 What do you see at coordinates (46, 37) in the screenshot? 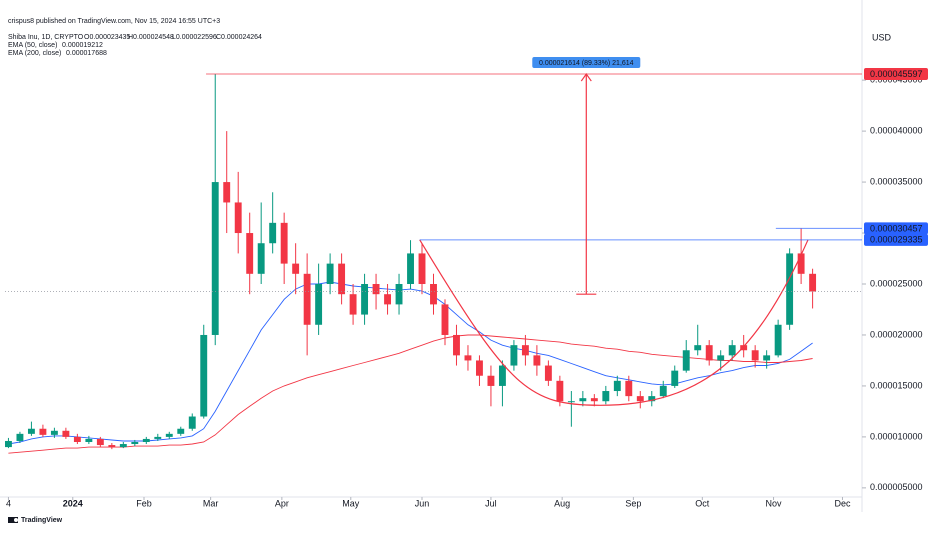
I see `symbol: Shiba Inu, 1D, CRYPTO` at bounding box center [46, 37].